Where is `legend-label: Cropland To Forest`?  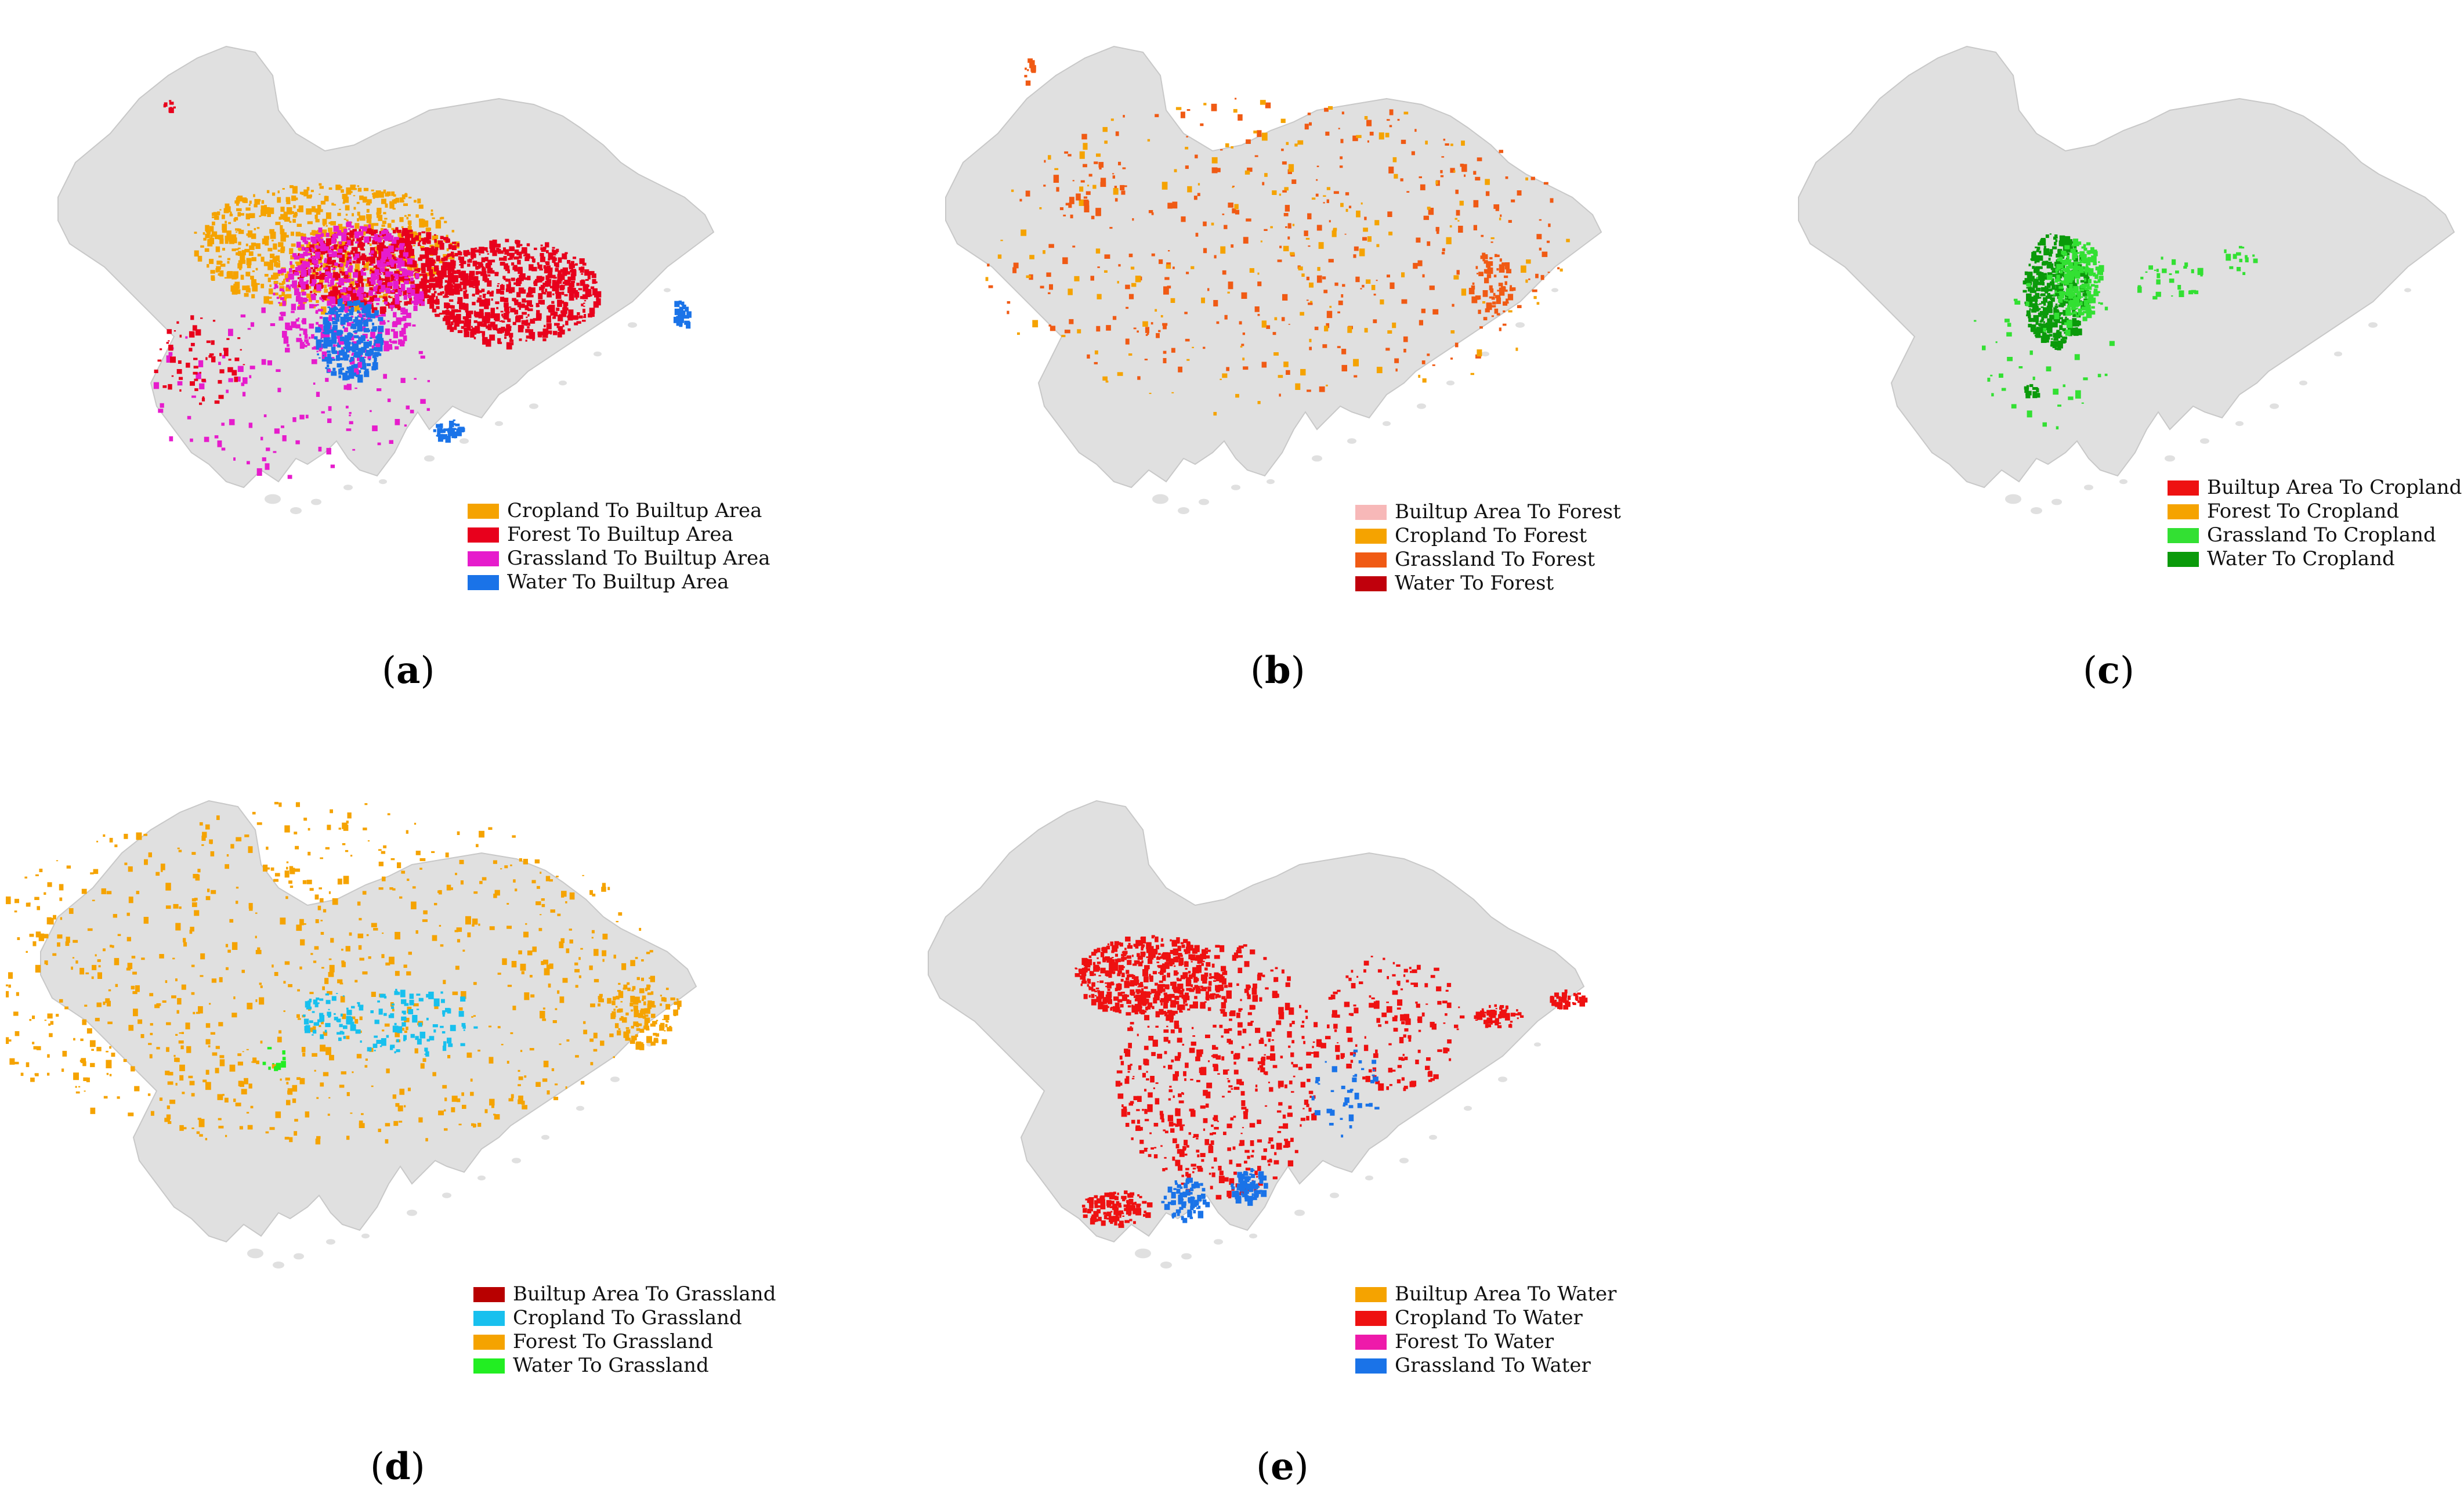
legend-label: Cropland To Forest is located at coordinates (1491, 535).